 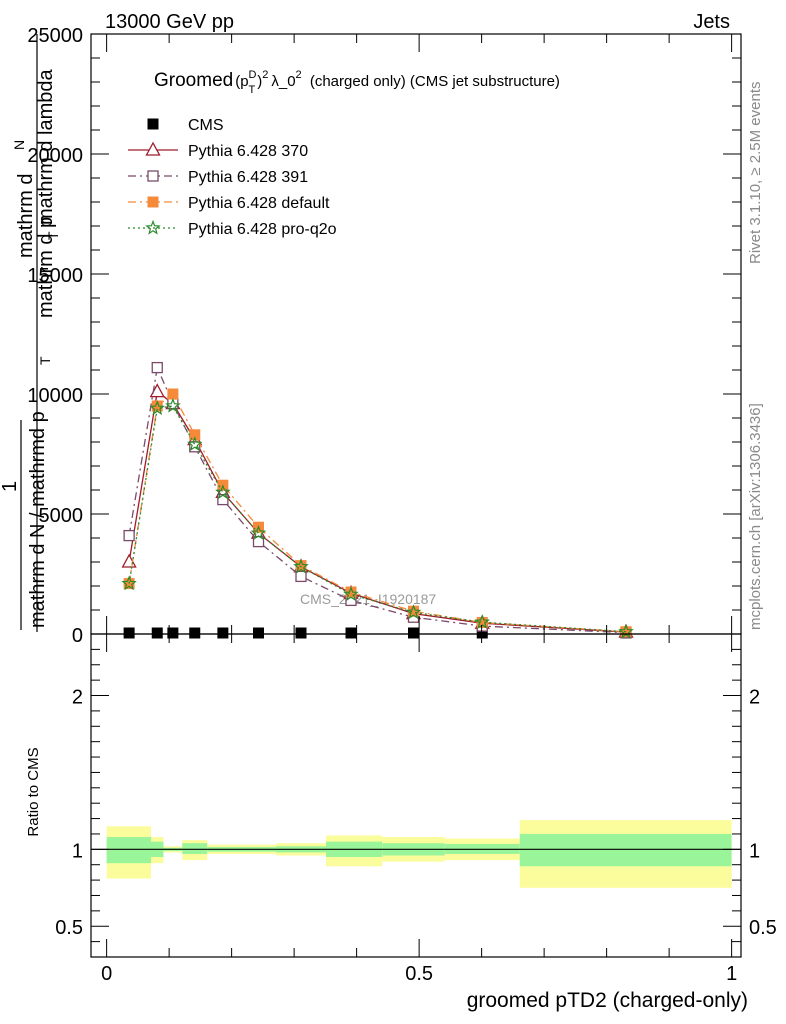 I want to click on title-sup-d: D, so click(x=253, y=75).